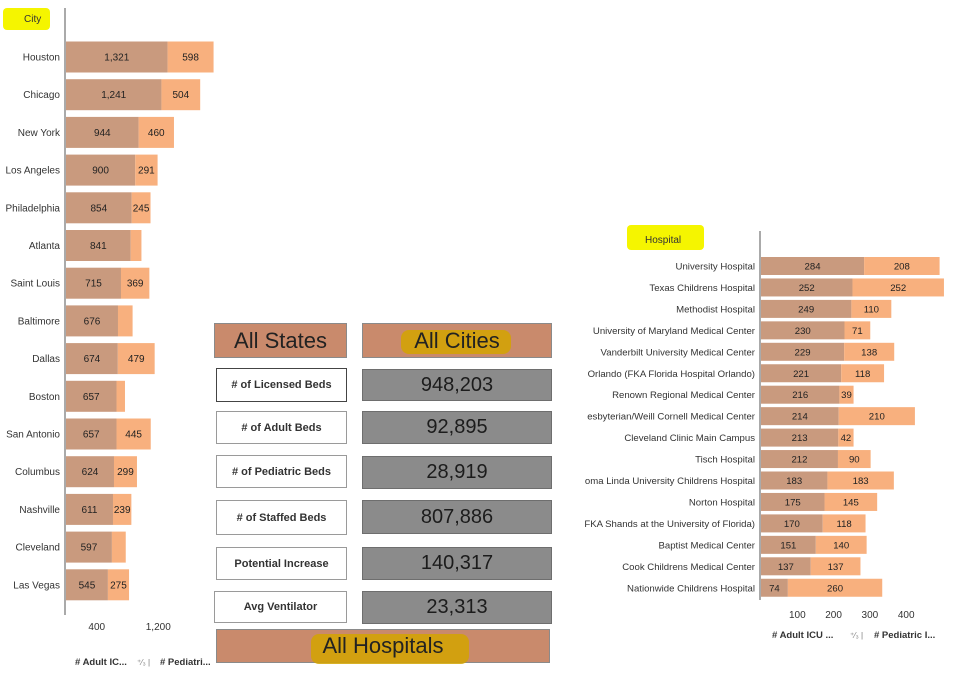 The height and width of the screenshot is (675, 980). I want to click on adult-value-label: 900, so click(100, 171).